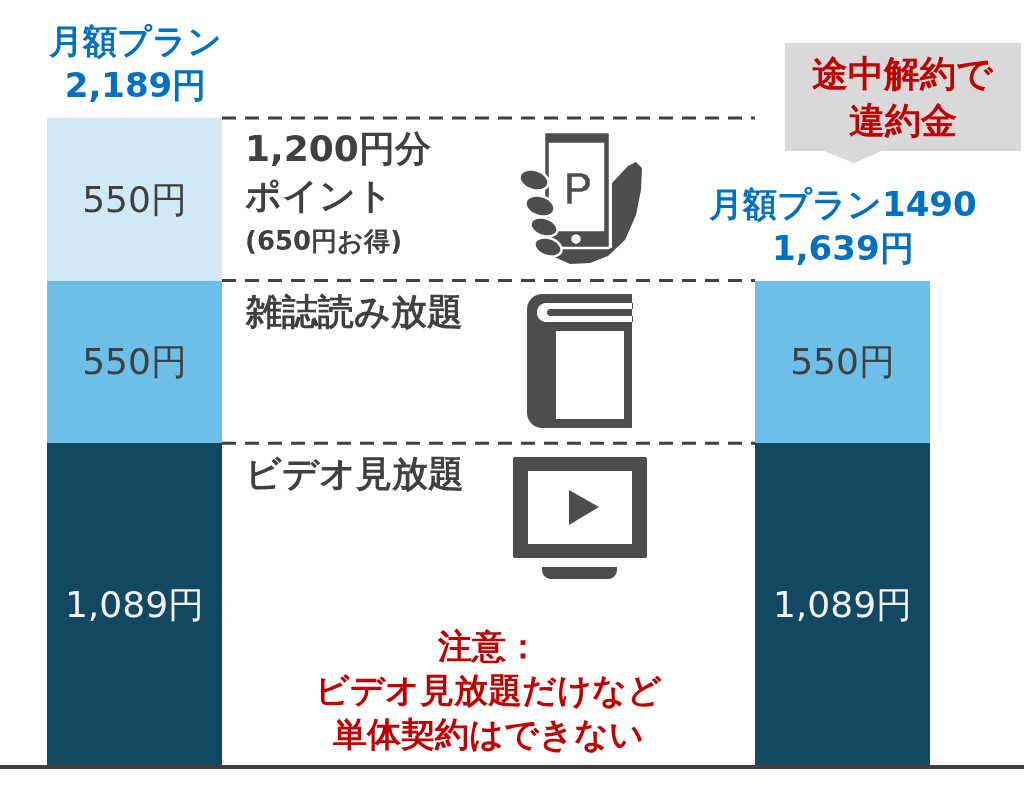 This screenshot has height=788, width=1024. What do you see at coordinates (488, 690) in the screenshot?
I see `annotation: 注意：ビデオ見放題だけなど単体契約はできない` at bounding box center [488, 690].